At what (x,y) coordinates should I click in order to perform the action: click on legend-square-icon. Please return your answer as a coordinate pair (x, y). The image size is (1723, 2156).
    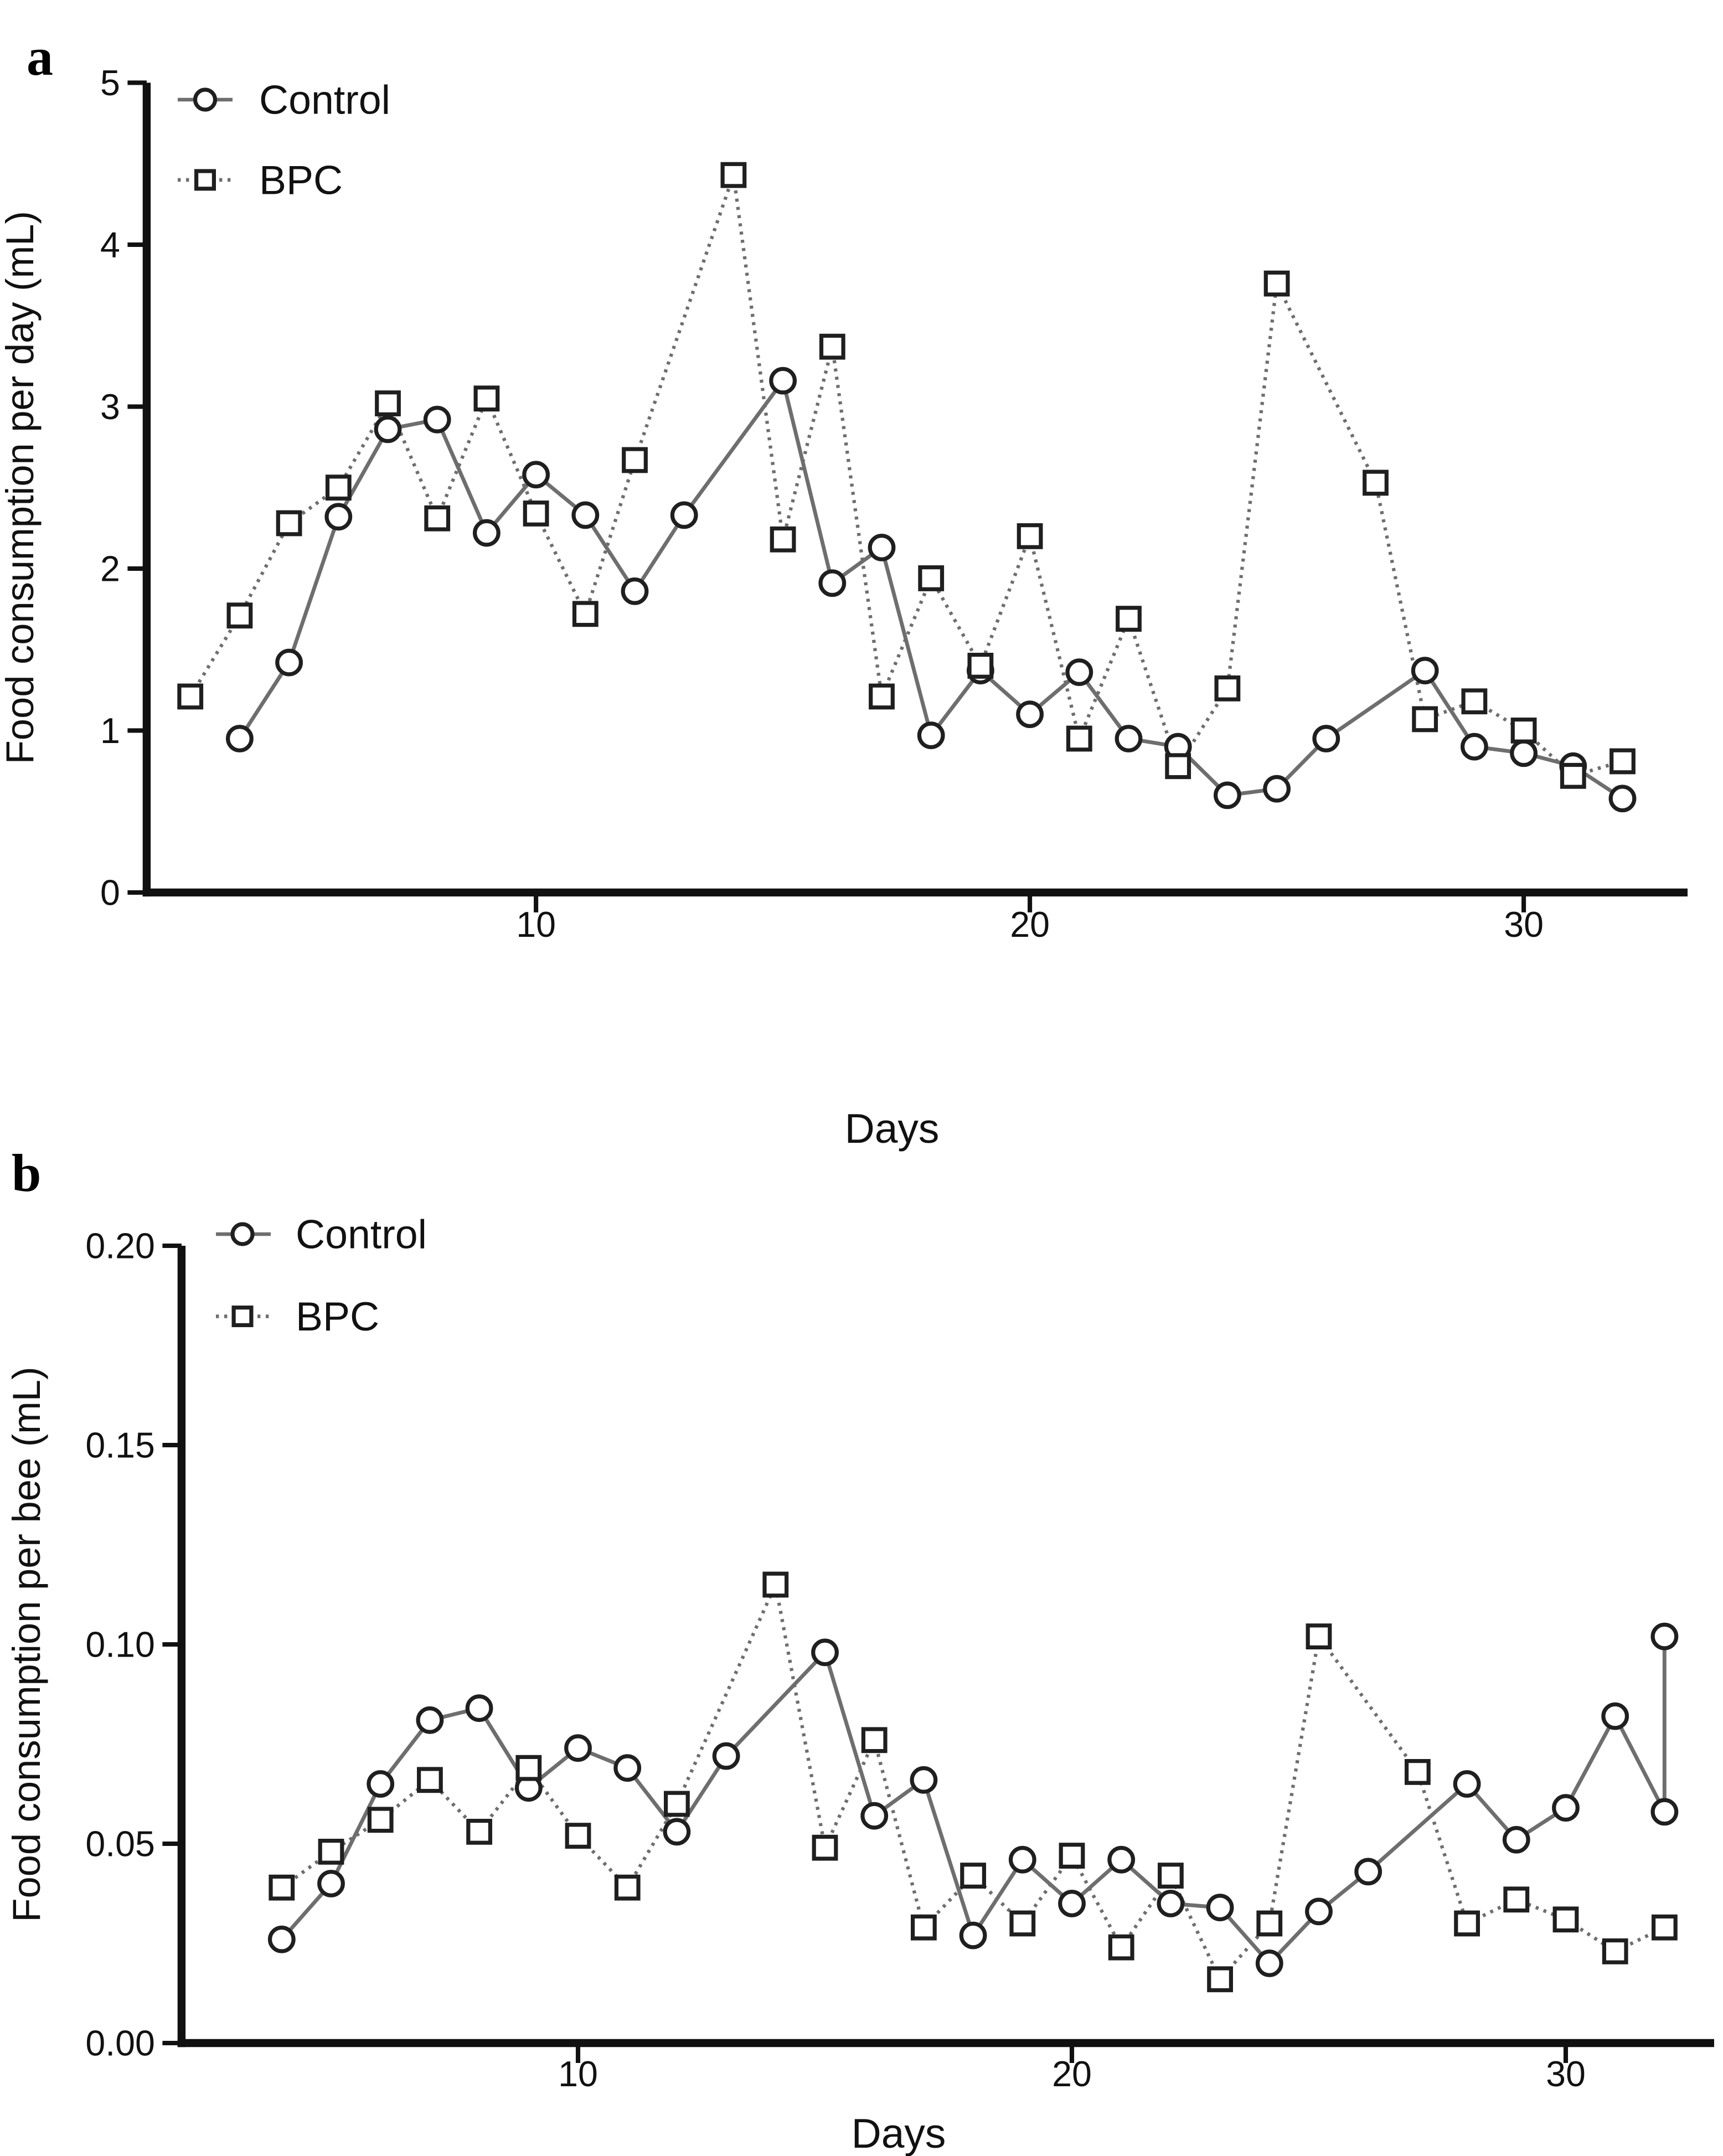
    Looking at the image, I should click on (243, 1316).